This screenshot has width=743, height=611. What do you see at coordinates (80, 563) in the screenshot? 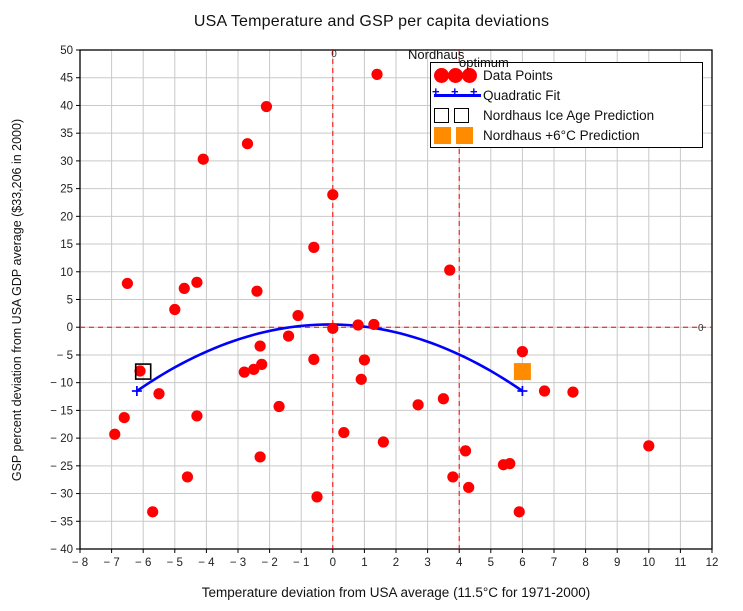
I see `x-tick-label: − 8` at bounding box center [80, 563].